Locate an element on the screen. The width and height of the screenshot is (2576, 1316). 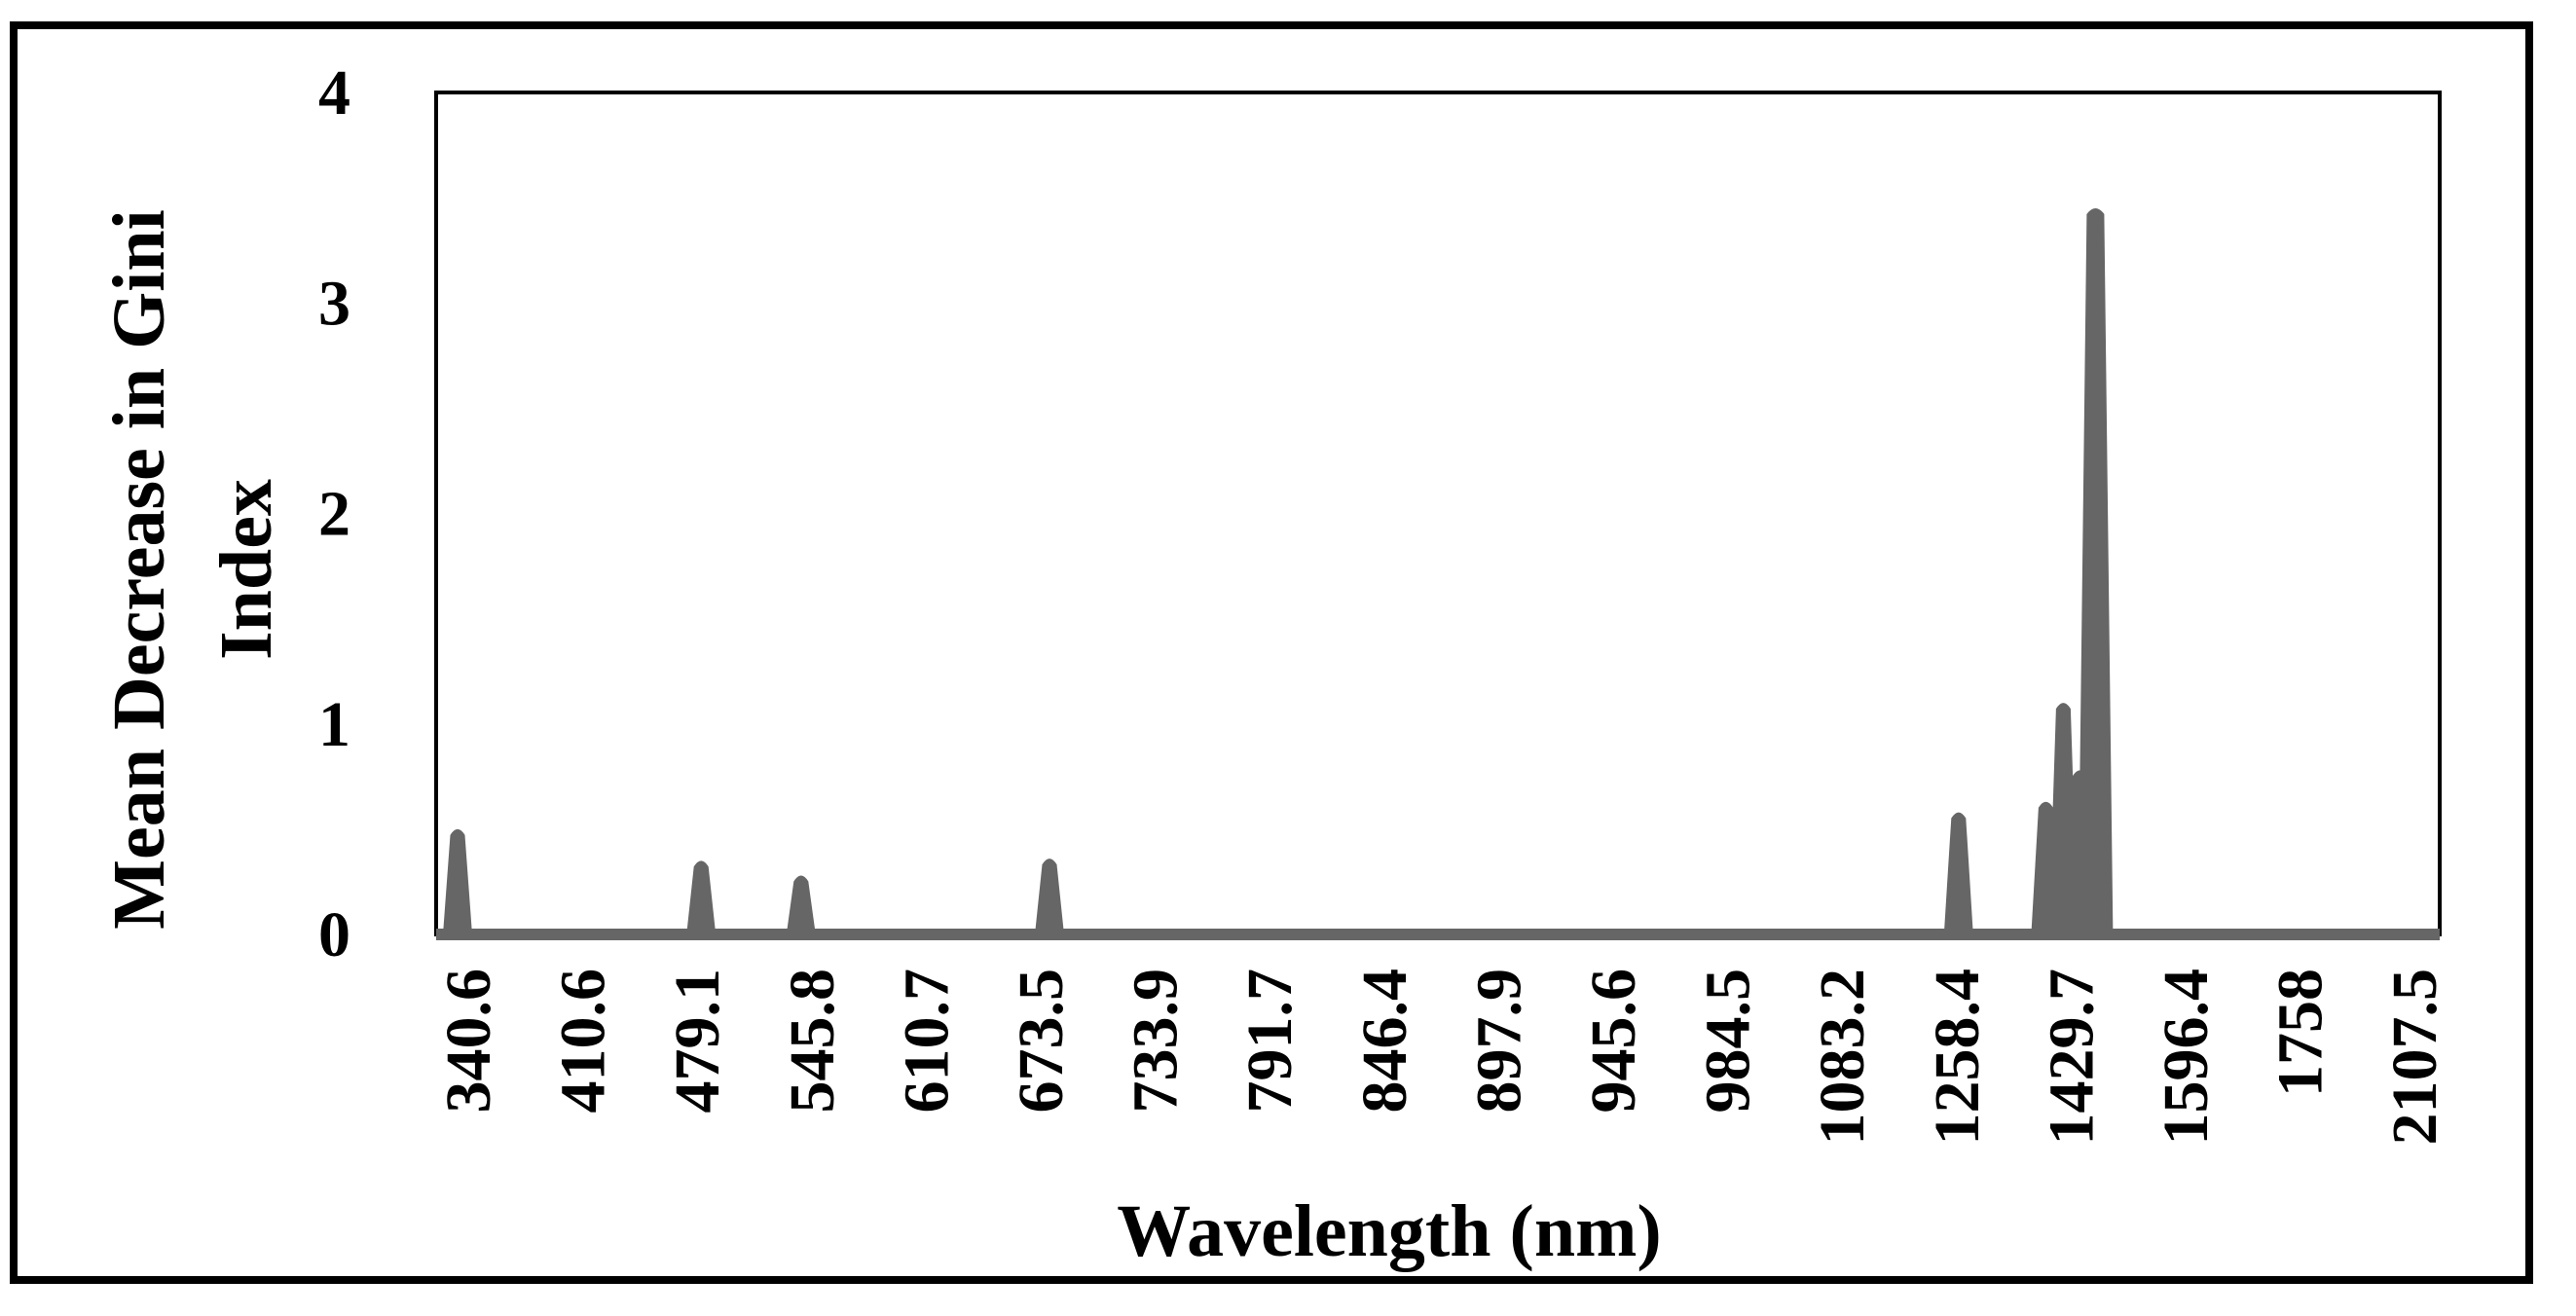
x-tick-label: 1083.2 is located at coordinates (1842, 1057).